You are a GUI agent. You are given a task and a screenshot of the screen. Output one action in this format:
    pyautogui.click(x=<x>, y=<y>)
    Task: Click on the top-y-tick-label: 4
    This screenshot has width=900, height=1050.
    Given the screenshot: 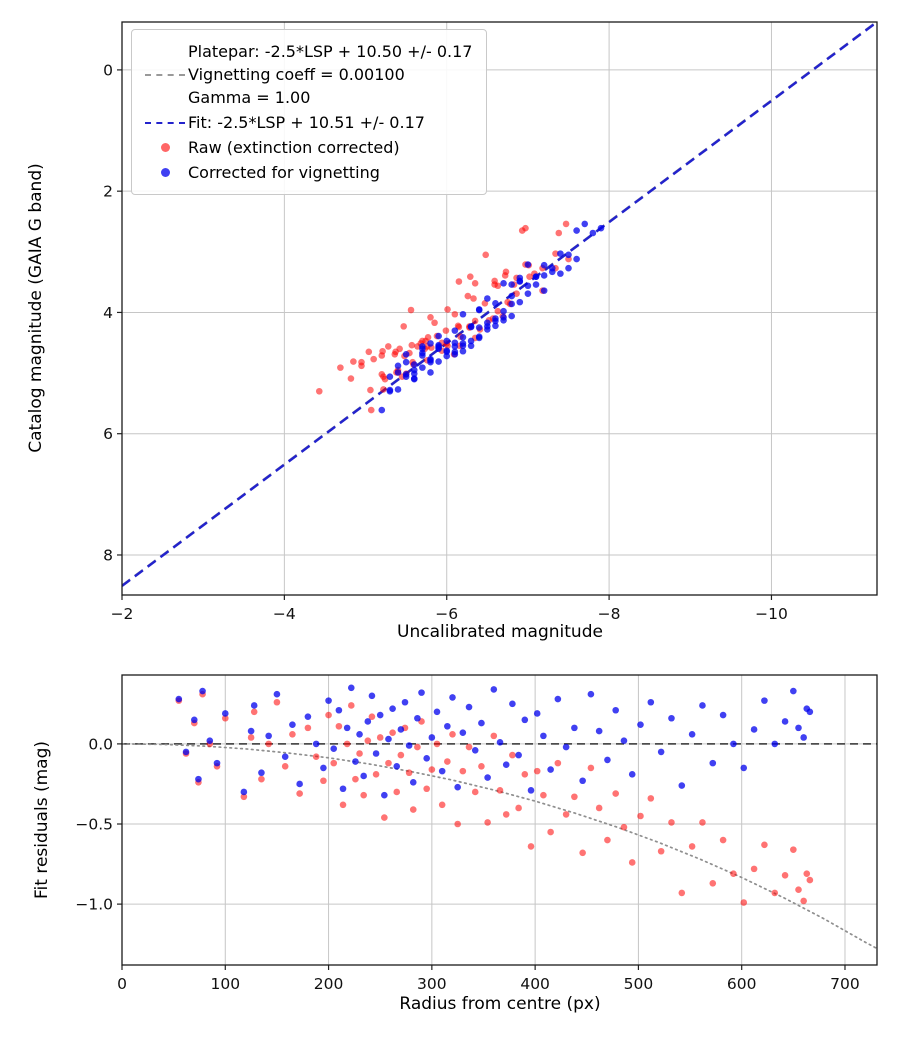 What is the action you would take?
    pyautogui.click(x=108, y=313)
    